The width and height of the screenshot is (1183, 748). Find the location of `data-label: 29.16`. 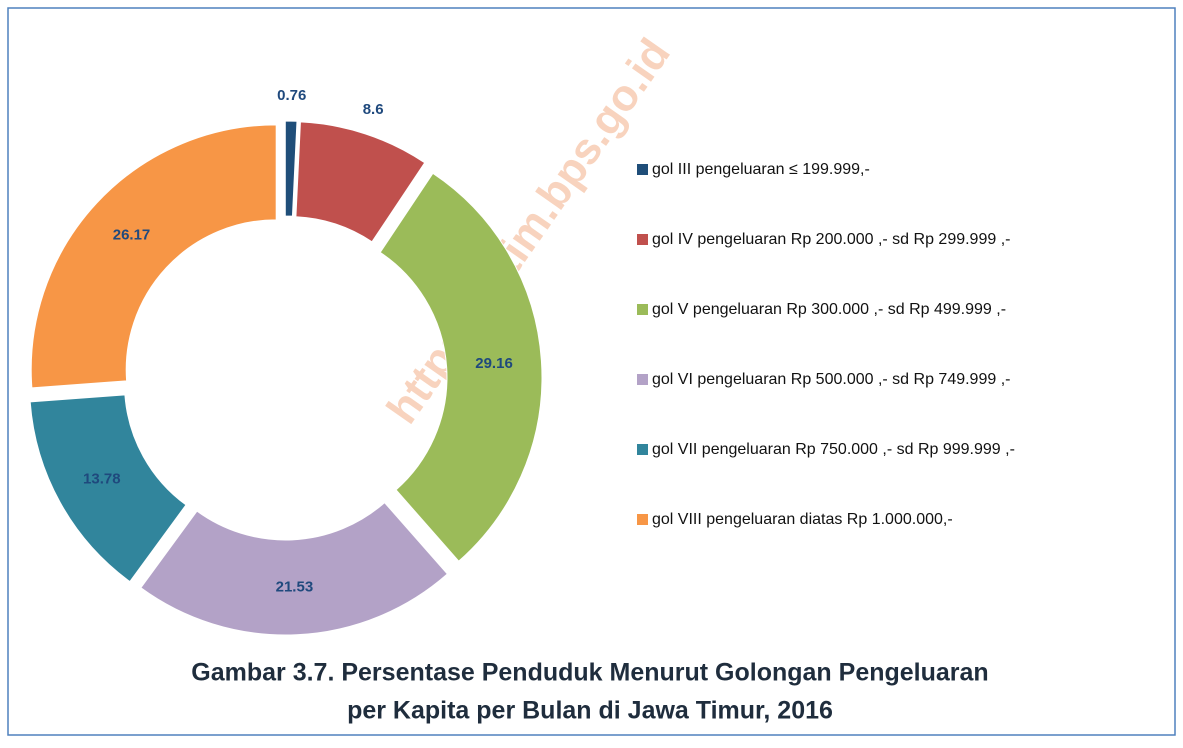

data-label: 29.16 is located at coordinates (494, 363).